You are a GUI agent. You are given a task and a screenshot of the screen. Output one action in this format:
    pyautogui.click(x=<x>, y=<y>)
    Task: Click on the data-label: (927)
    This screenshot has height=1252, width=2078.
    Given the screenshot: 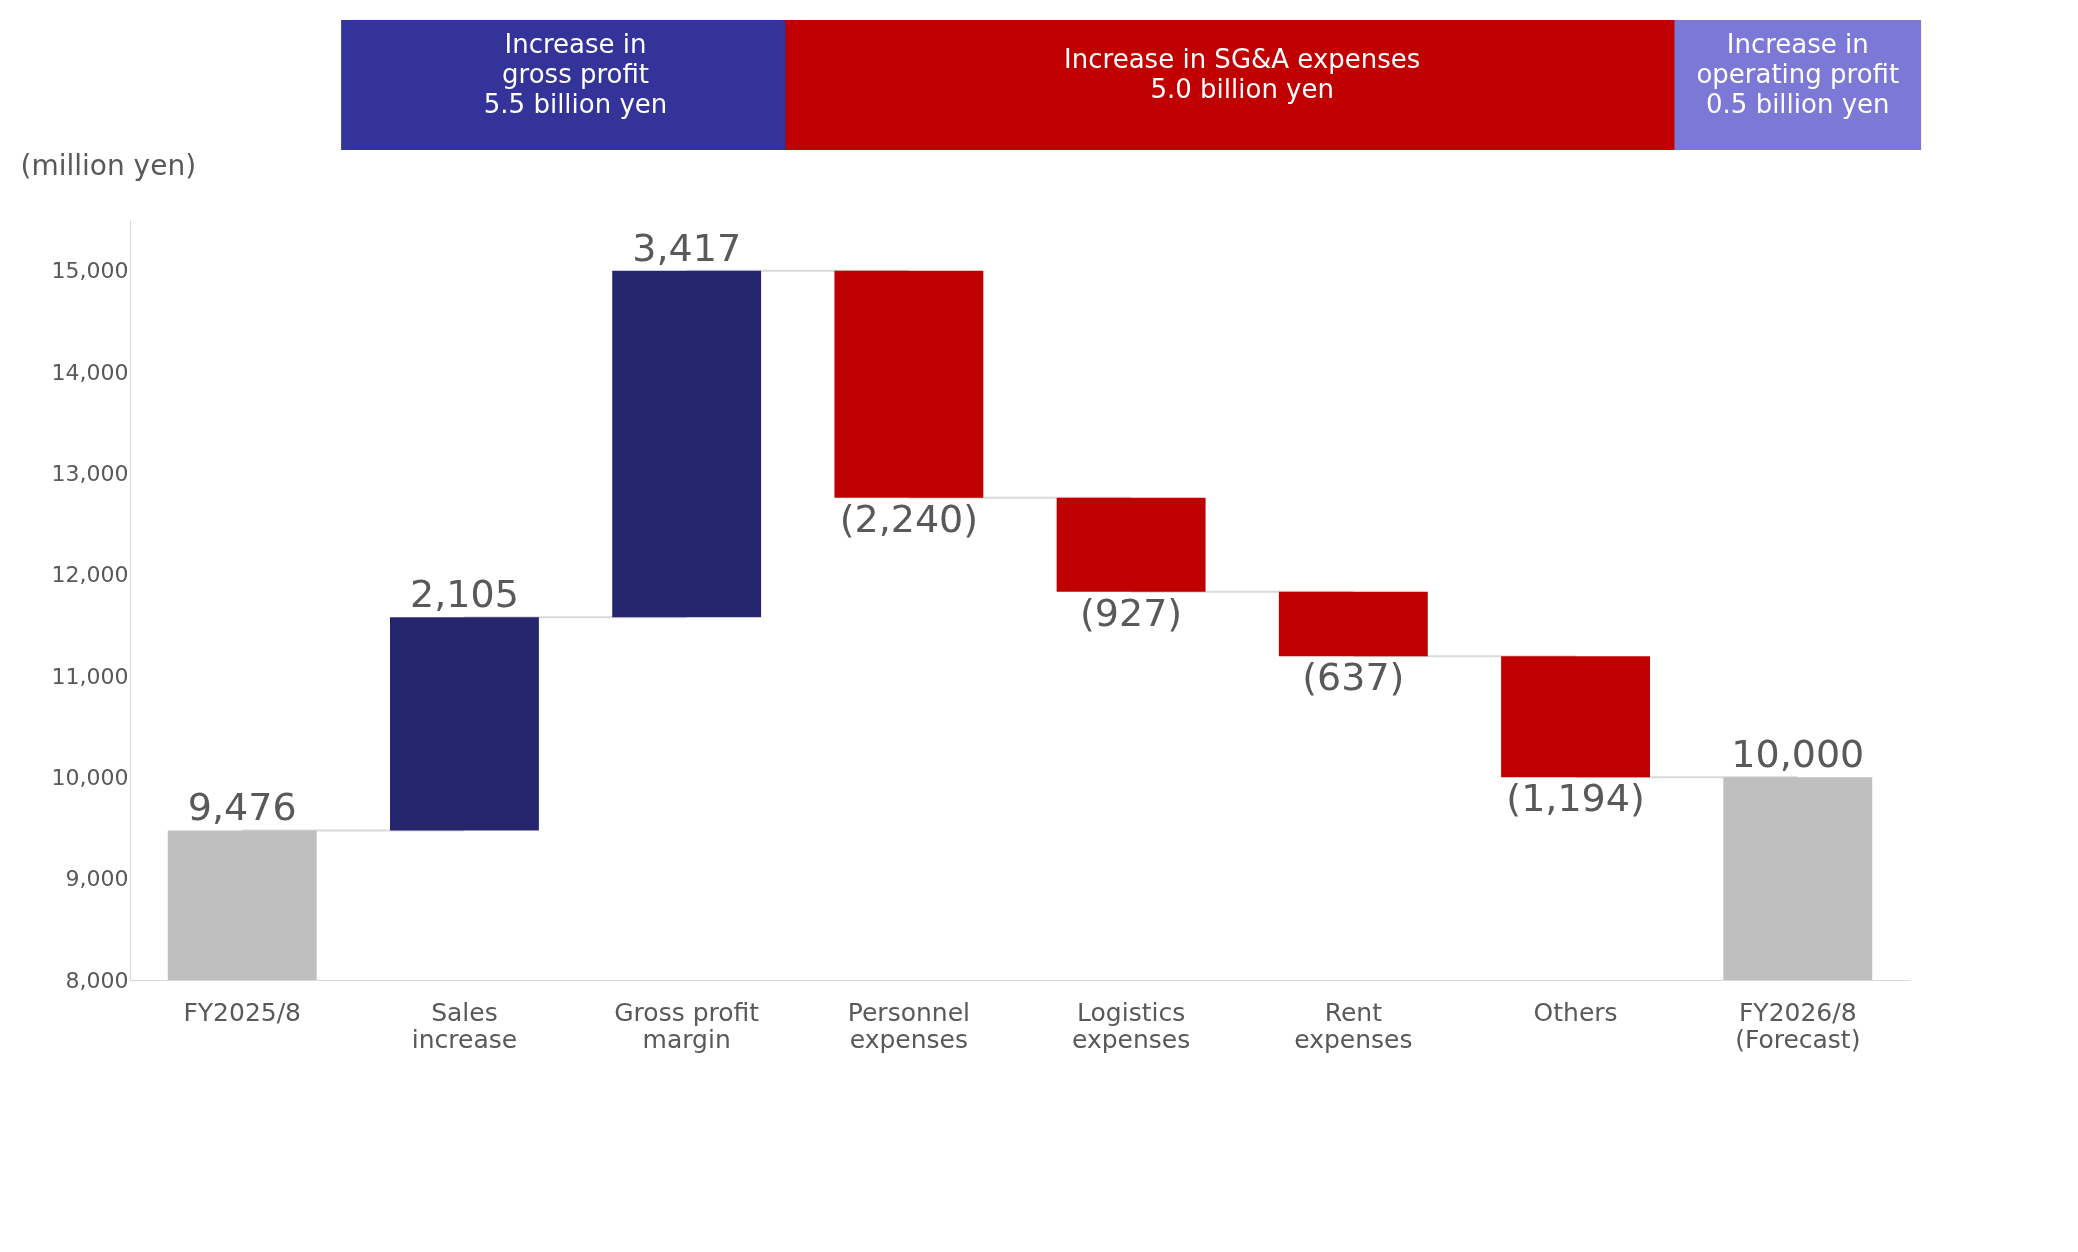 What is the action you would take?
    pyautogui.click(x=1131, y=612)
    